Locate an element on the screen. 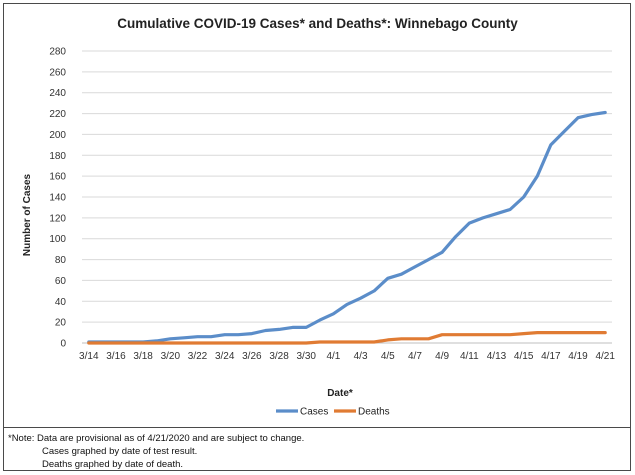 This screenshot has width=635, height=475. legend-label-cases: Cases is located at coordinates (314, 412).